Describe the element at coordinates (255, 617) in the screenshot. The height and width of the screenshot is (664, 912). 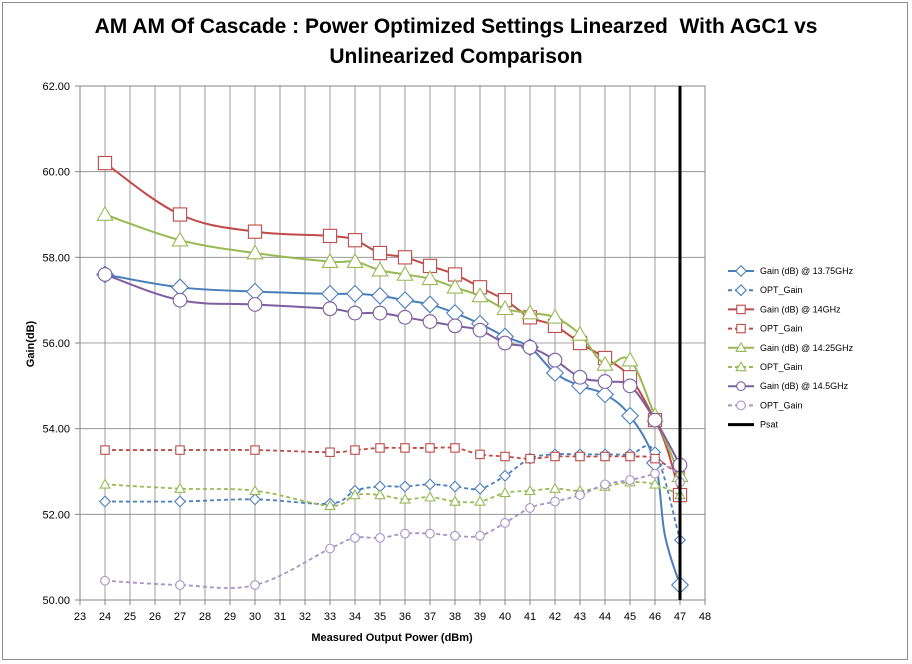
I see `x-tick-label: 30` at that location.